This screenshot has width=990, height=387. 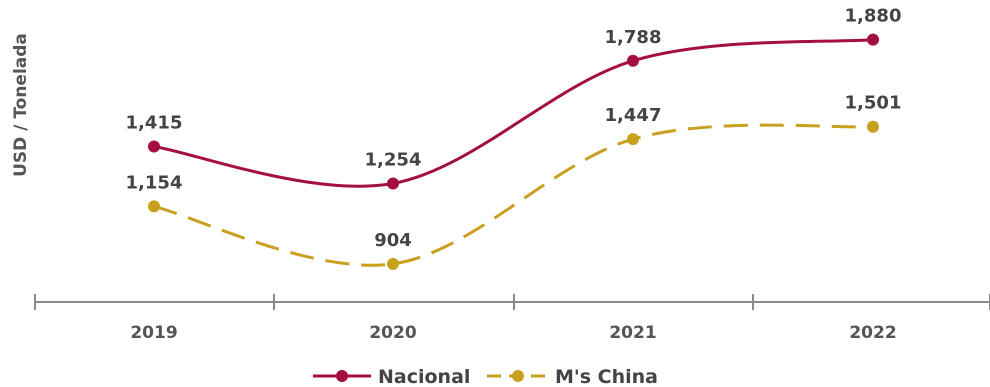 I want to click on legend: Nacional M's China, so click(x=485, y=376).